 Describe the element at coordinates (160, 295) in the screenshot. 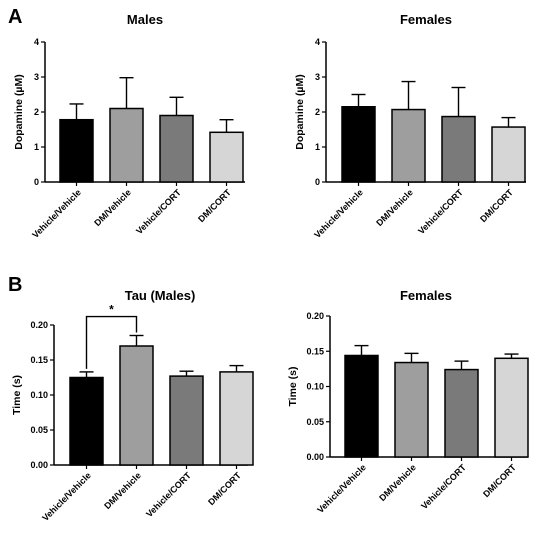

I see `chart-title: Tau (Males)` at that location.